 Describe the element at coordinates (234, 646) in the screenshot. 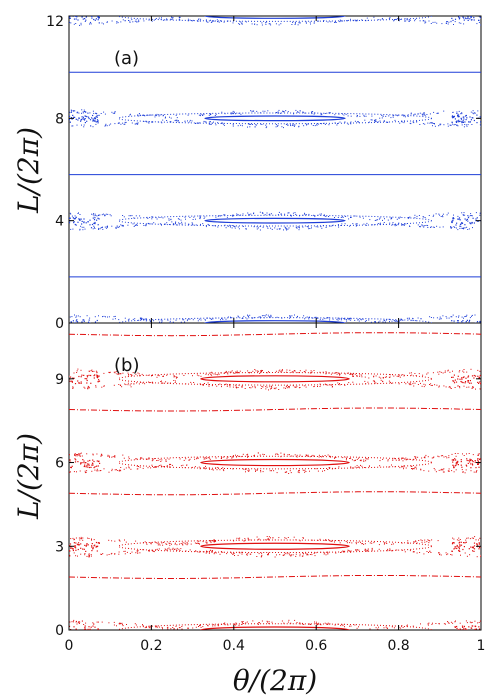

I see `x-tick-label: 0.4` at that location.